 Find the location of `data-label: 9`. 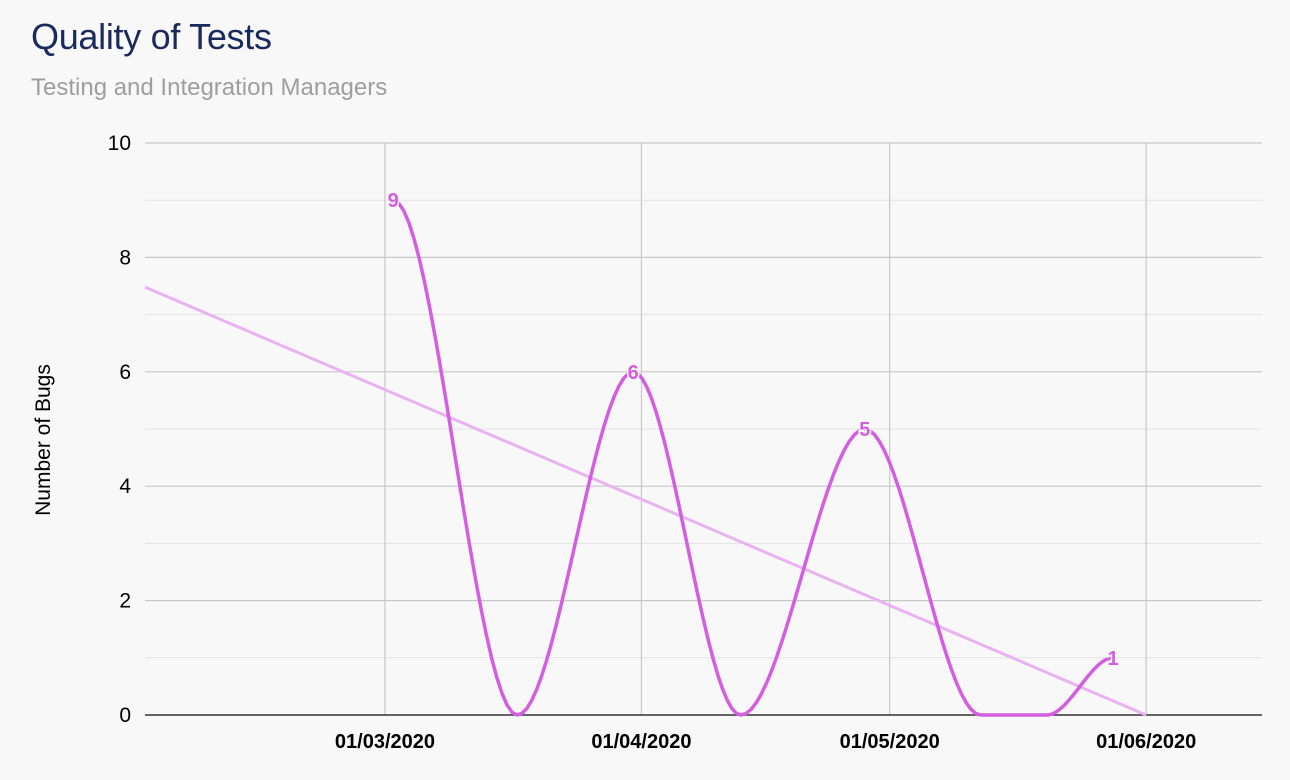

data-label: 9 is located at coordinates (393, 201).